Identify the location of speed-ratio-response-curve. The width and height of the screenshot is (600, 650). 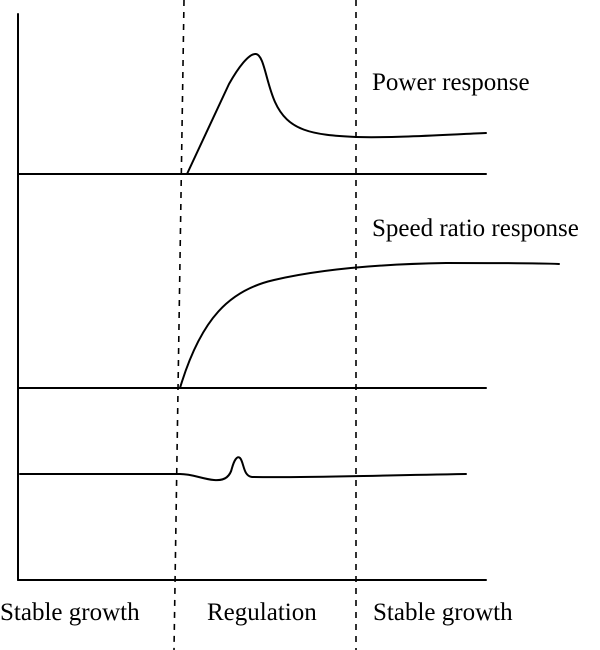
(369, 325).